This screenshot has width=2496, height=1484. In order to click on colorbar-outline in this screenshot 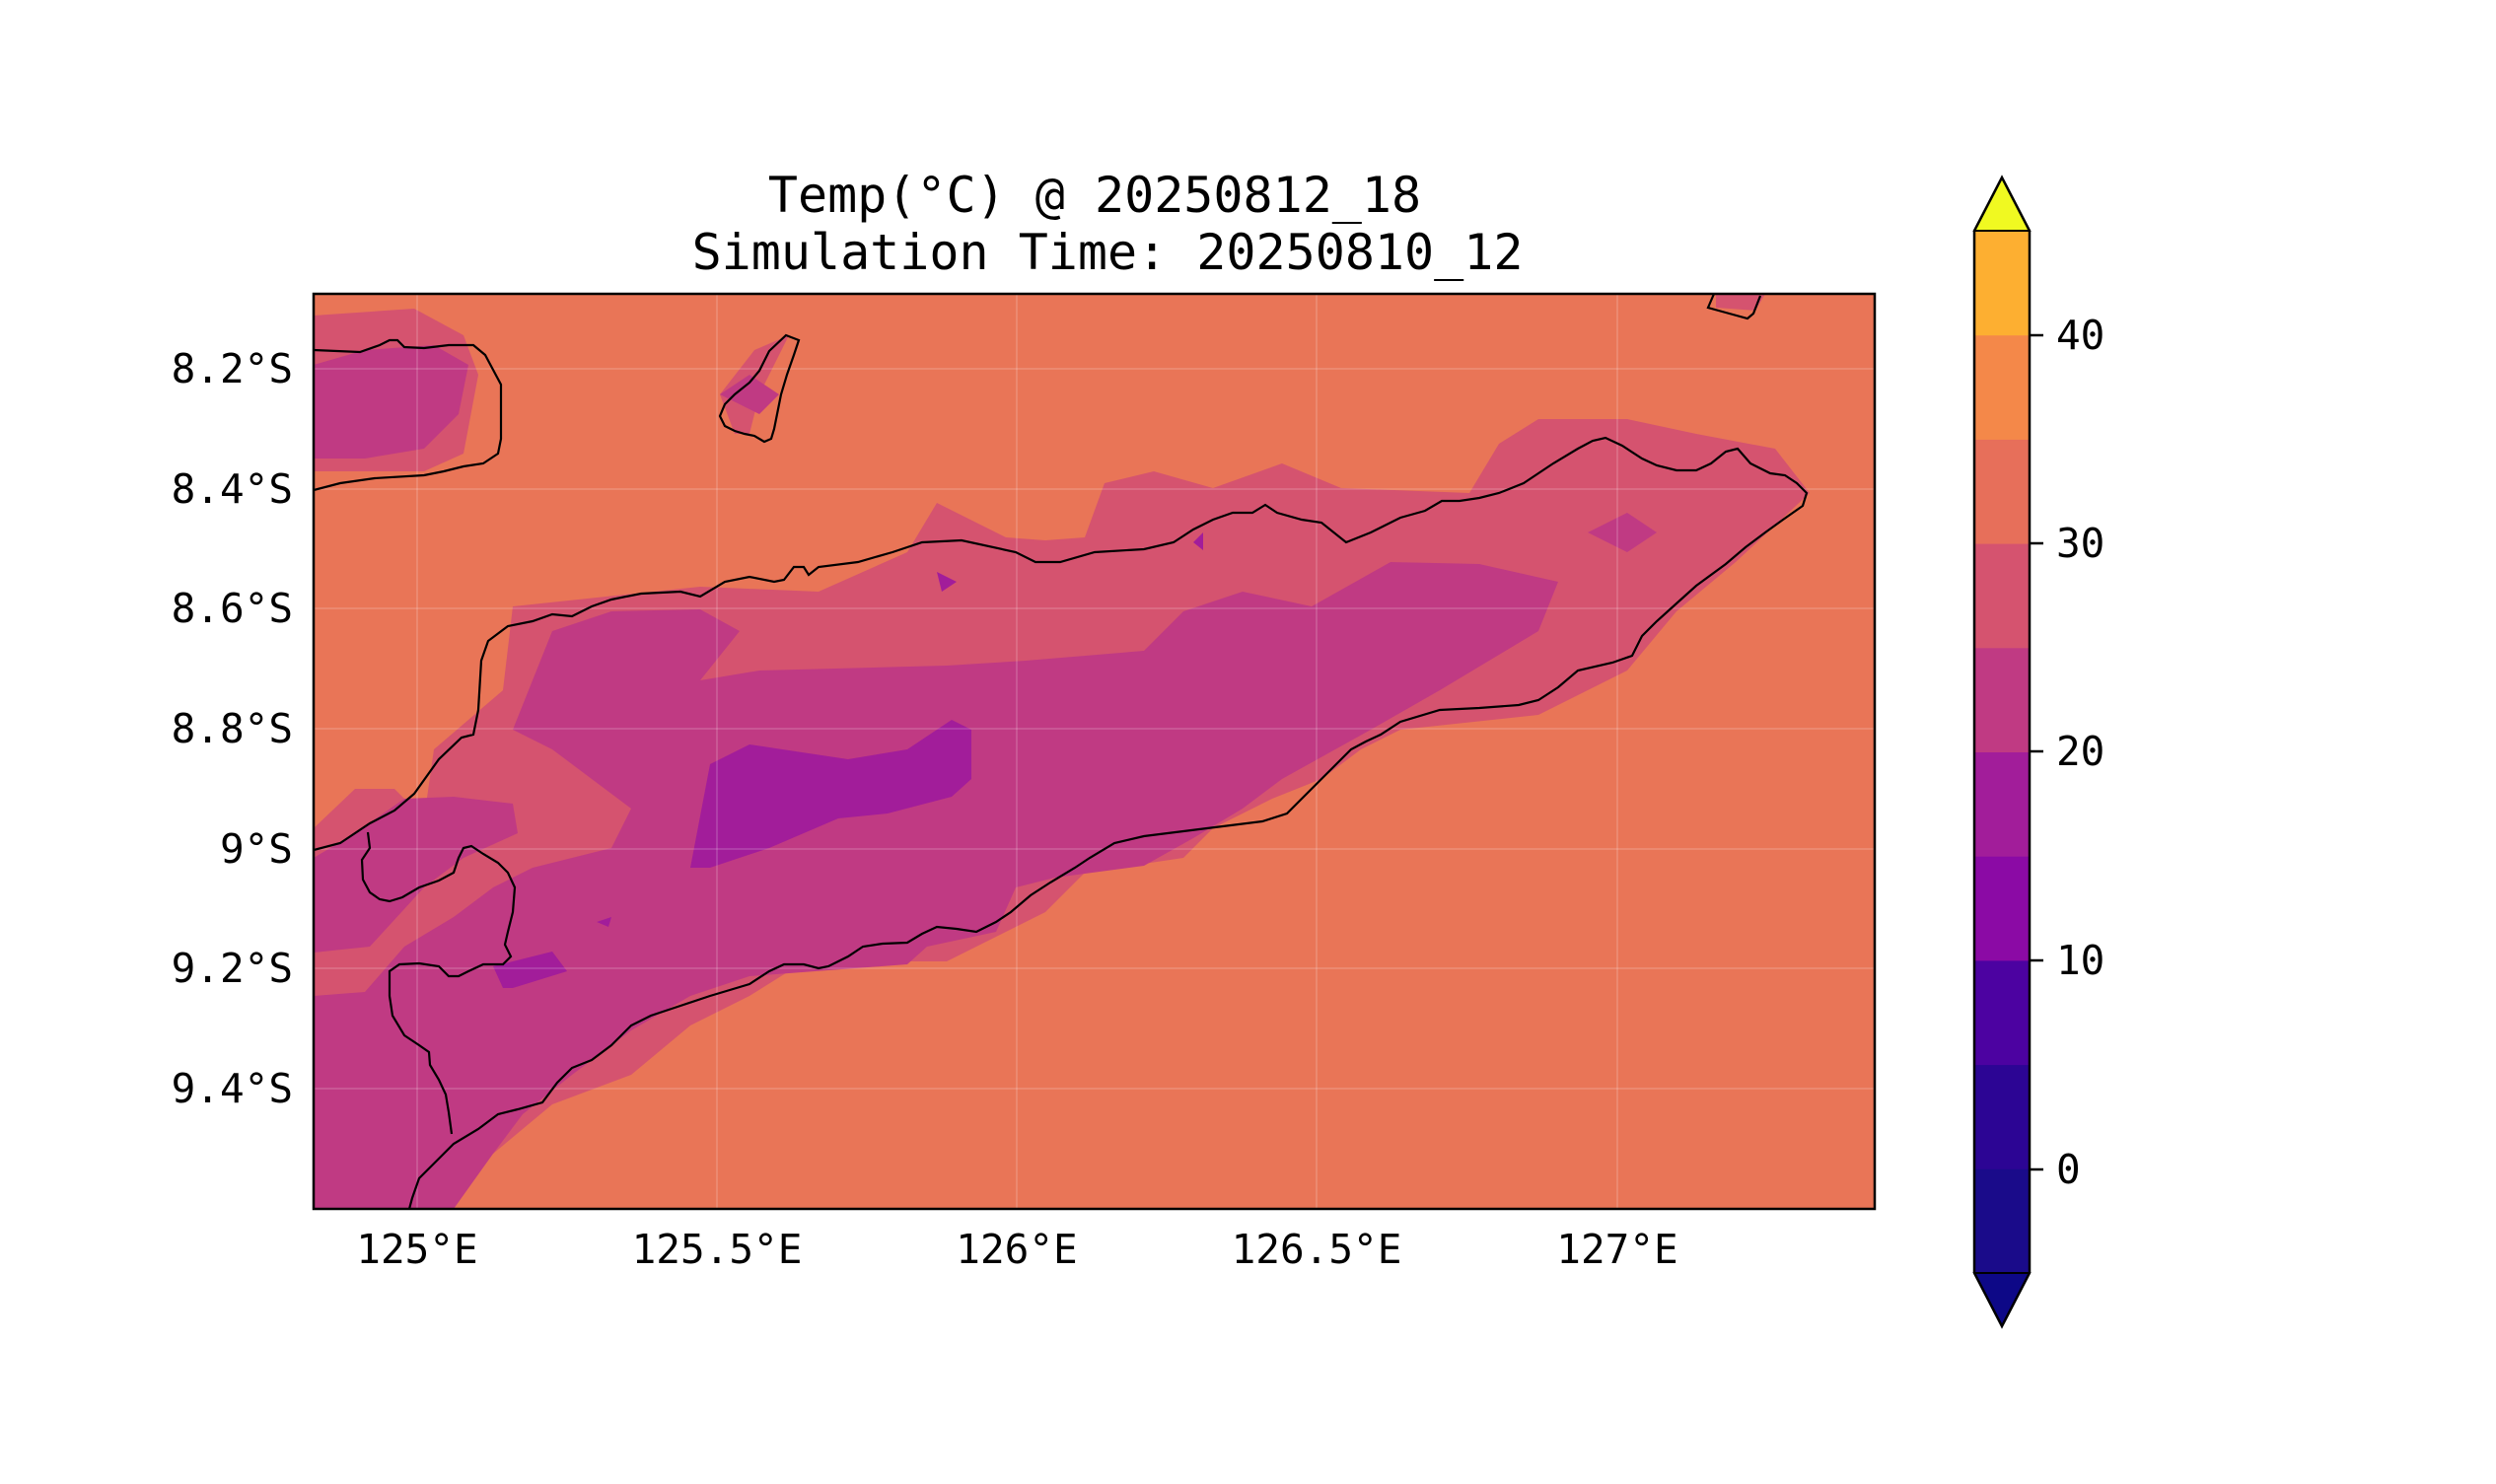, I will do `click(2002, 752)`.